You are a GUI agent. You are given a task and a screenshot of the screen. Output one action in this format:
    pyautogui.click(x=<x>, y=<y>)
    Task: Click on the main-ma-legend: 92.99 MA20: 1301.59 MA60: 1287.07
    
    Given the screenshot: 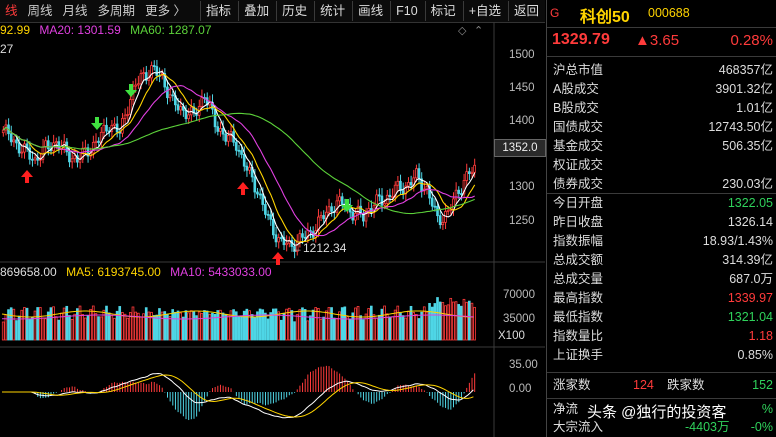 What is the action you would take?
    pyautogui.click(x=106, y=30)
    